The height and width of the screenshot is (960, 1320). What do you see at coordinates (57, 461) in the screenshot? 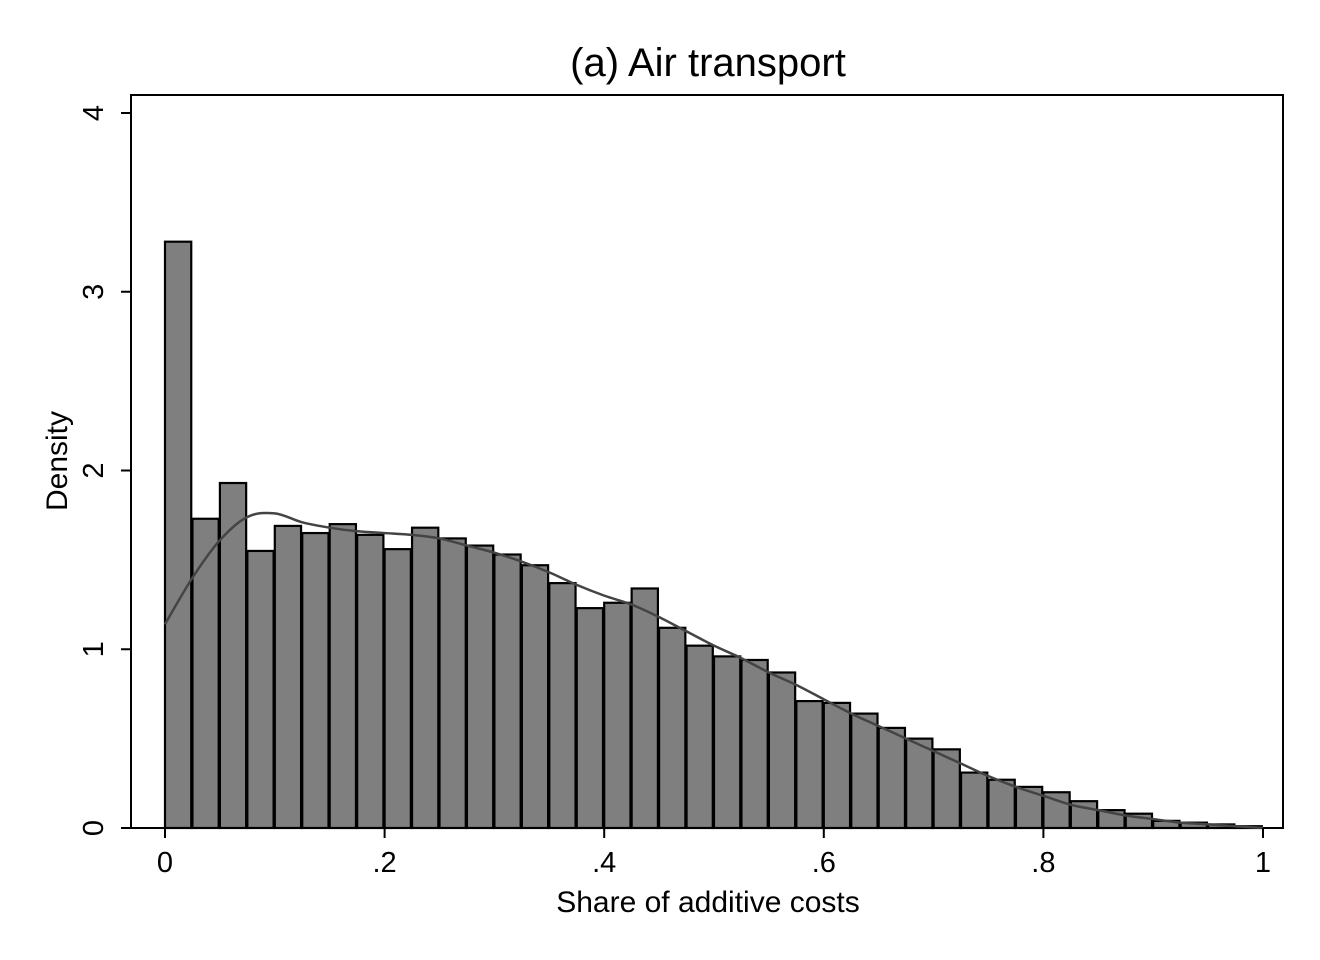
I see `y-axis-label: Density` at bounding box center [57, 461].